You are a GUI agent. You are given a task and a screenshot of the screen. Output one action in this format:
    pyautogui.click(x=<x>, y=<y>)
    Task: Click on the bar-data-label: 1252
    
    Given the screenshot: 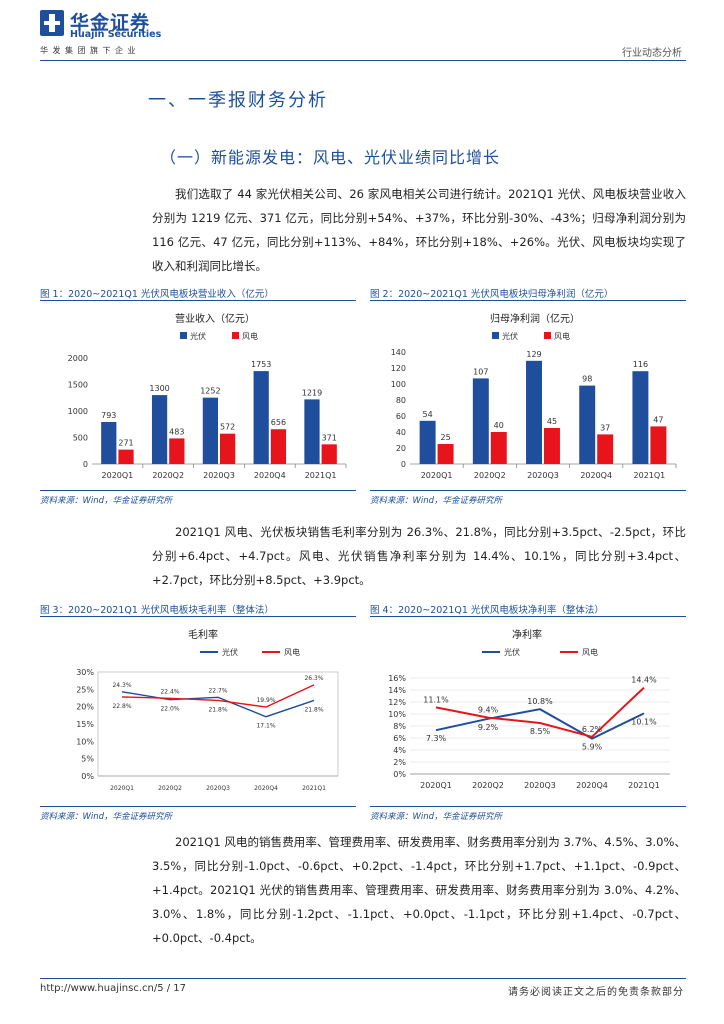 What is the action you would take?
    pyautogui.click(x=210, y=391)
    